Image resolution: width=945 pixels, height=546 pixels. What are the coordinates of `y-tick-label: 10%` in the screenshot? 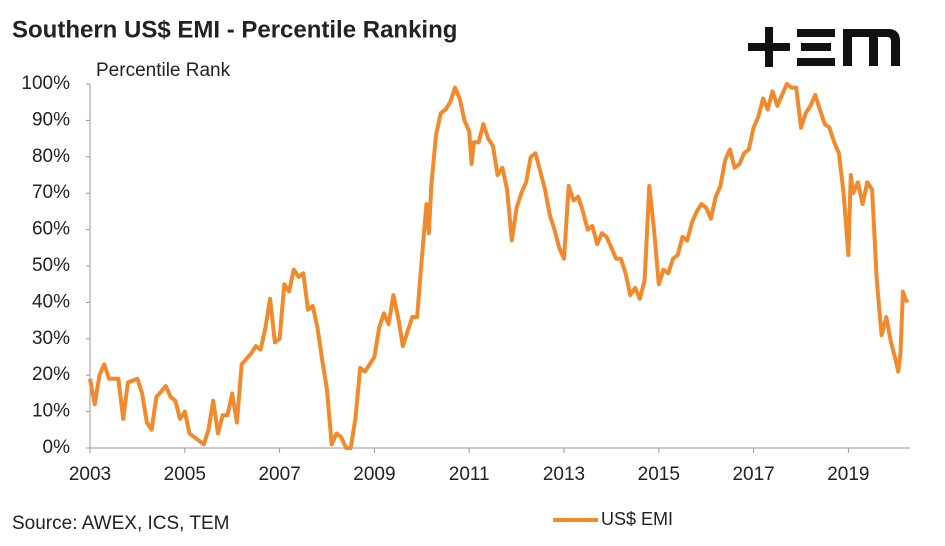 It's located at (51, 411).